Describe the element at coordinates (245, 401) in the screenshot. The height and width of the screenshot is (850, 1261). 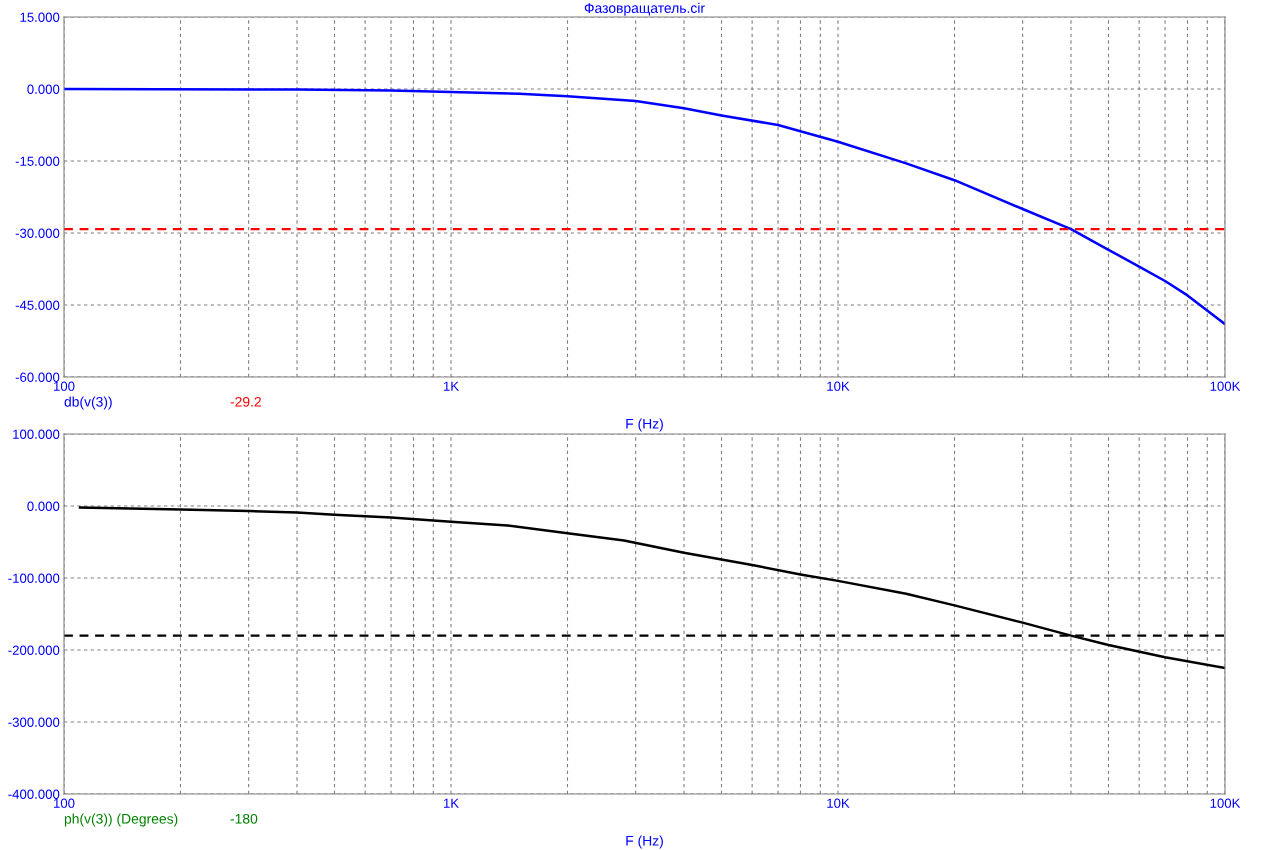
I see `text: -29.2` at that location.